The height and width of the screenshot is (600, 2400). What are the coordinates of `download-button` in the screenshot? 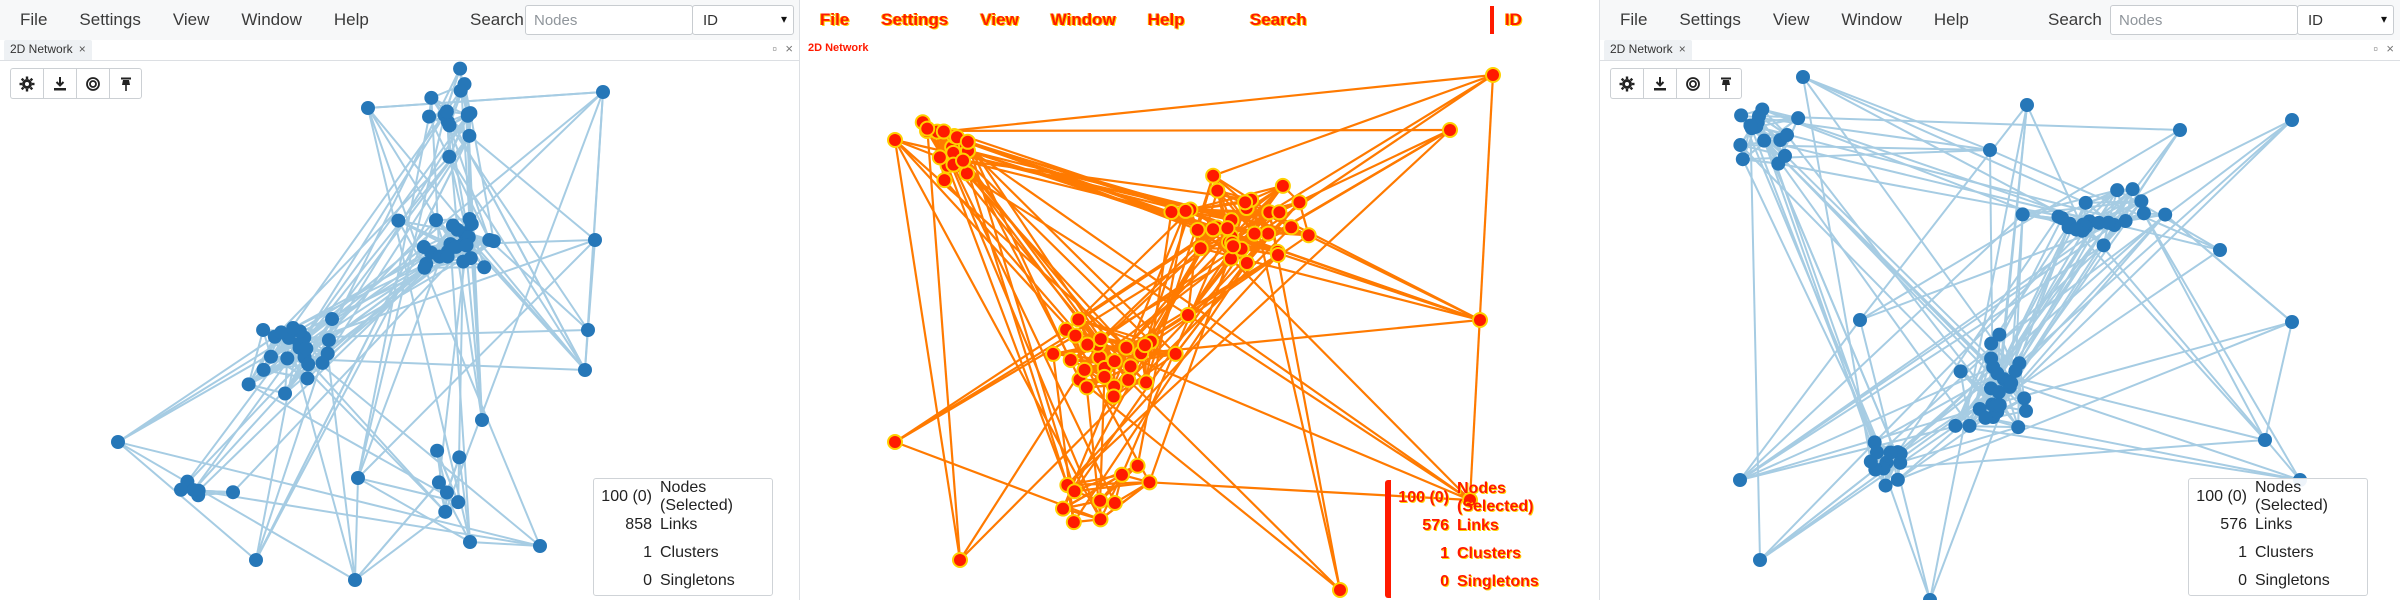 It's located at (1659, 83).